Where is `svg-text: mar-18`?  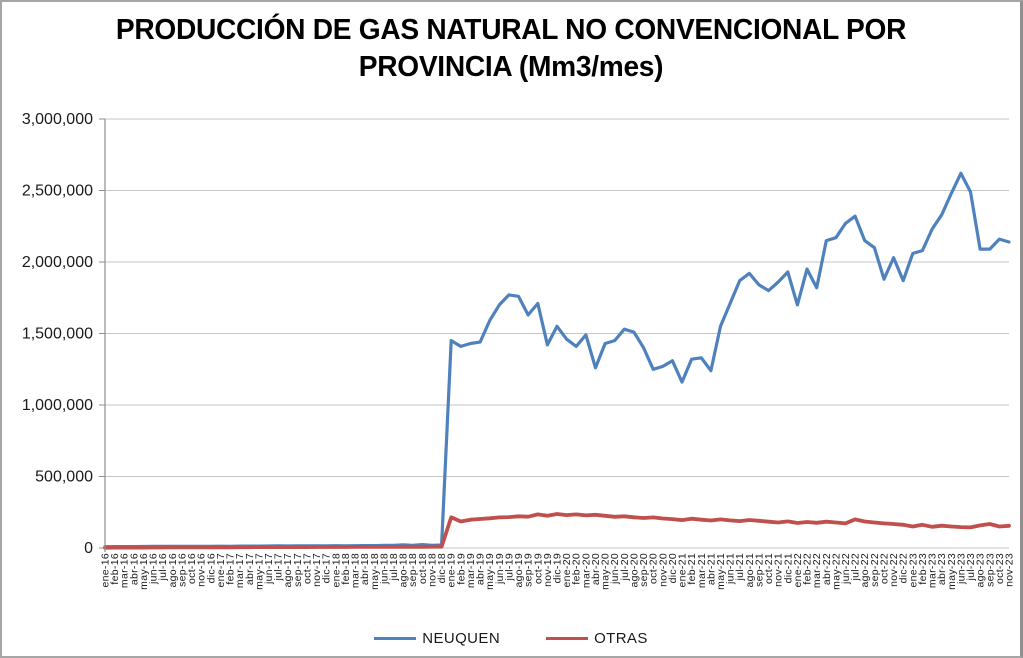 svg-text: mar-18 is located at coordinates (356, 570).